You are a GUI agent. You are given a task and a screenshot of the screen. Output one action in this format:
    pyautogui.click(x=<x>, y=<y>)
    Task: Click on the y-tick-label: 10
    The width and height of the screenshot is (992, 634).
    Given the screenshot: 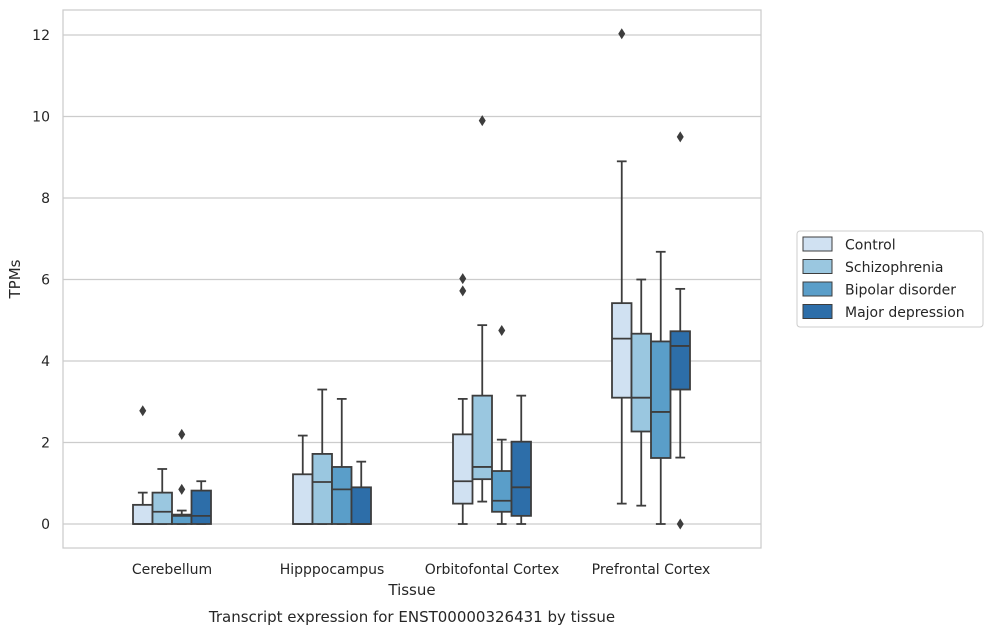 What is the action you would take?
    pyautogui.click(x=41, y=118)
    